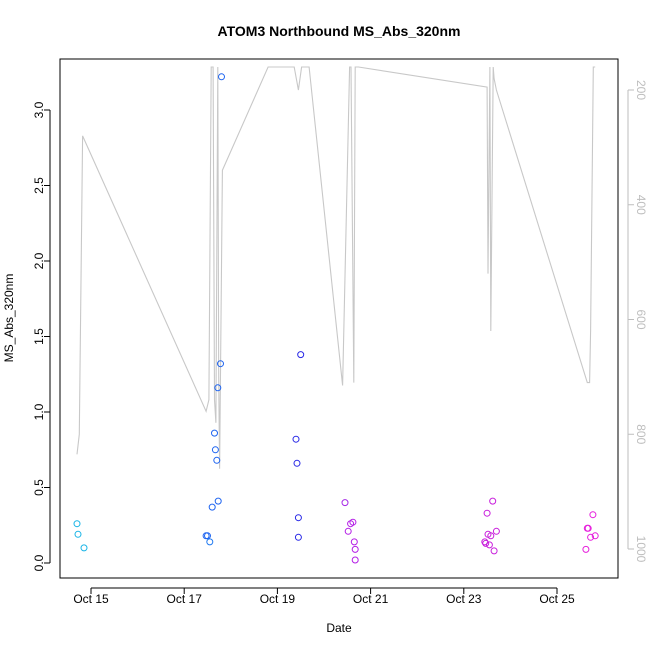  I want to click on x-tick-label: Oct 25, so click(557, 599).